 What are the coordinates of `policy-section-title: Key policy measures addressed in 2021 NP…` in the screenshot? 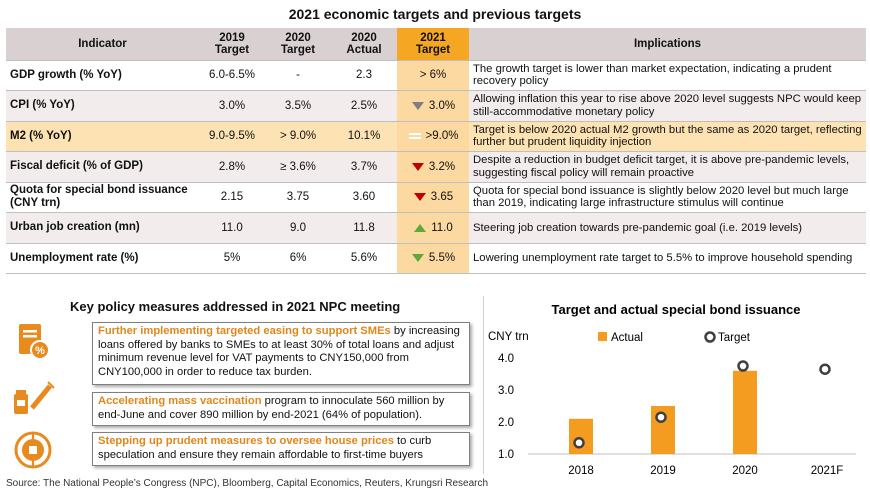 It's located at (235, 306).